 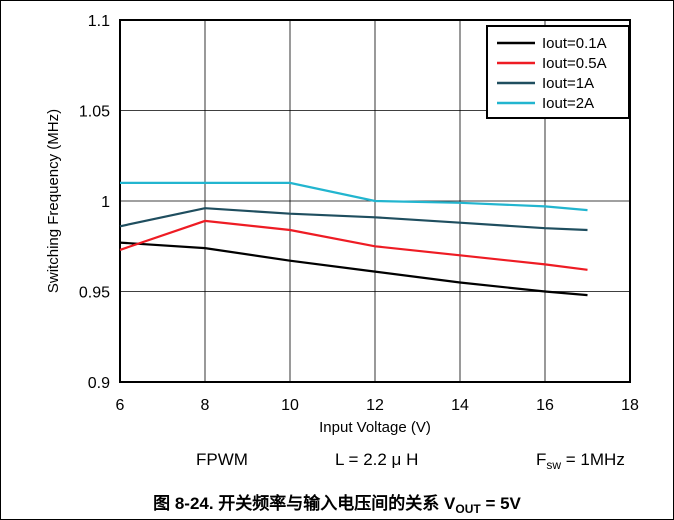 What do you see at coordinates (99, 21) in the screenshot?
I see `y-tick-label: 1.1` at bounding box center [99, 21].